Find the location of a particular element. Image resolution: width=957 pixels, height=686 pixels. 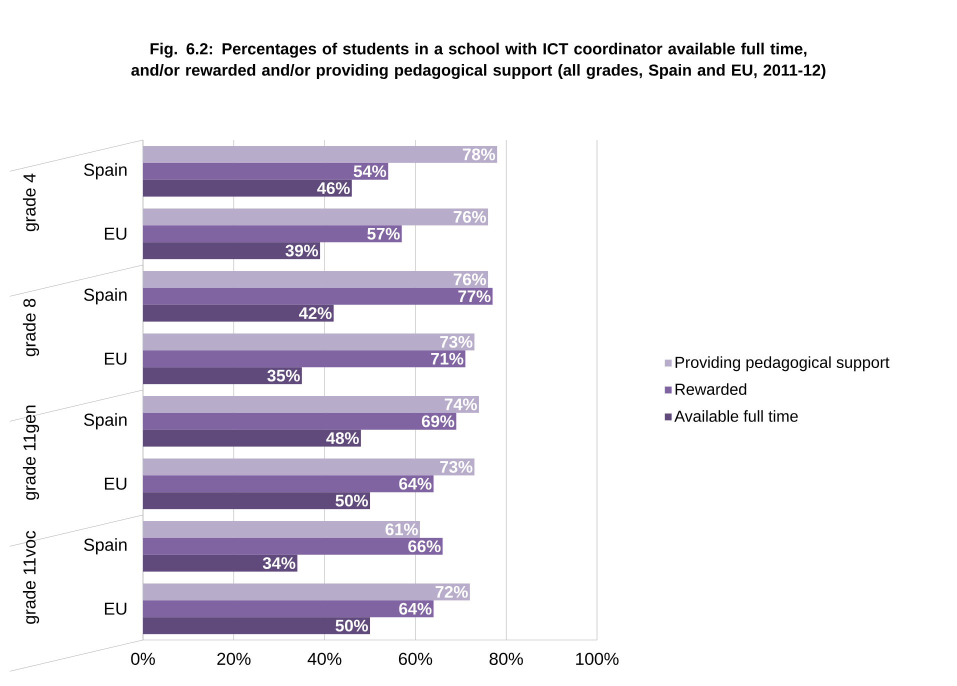

x-tick-label: 60% is located at coordinates (415, 658).